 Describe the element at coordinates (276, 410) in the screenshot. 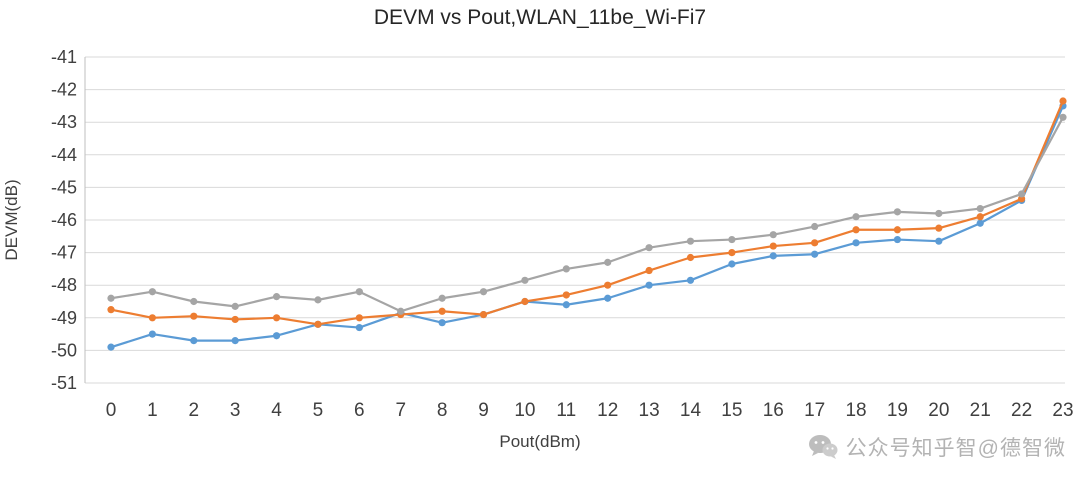

I see `x-tick-label: 4` at that location.